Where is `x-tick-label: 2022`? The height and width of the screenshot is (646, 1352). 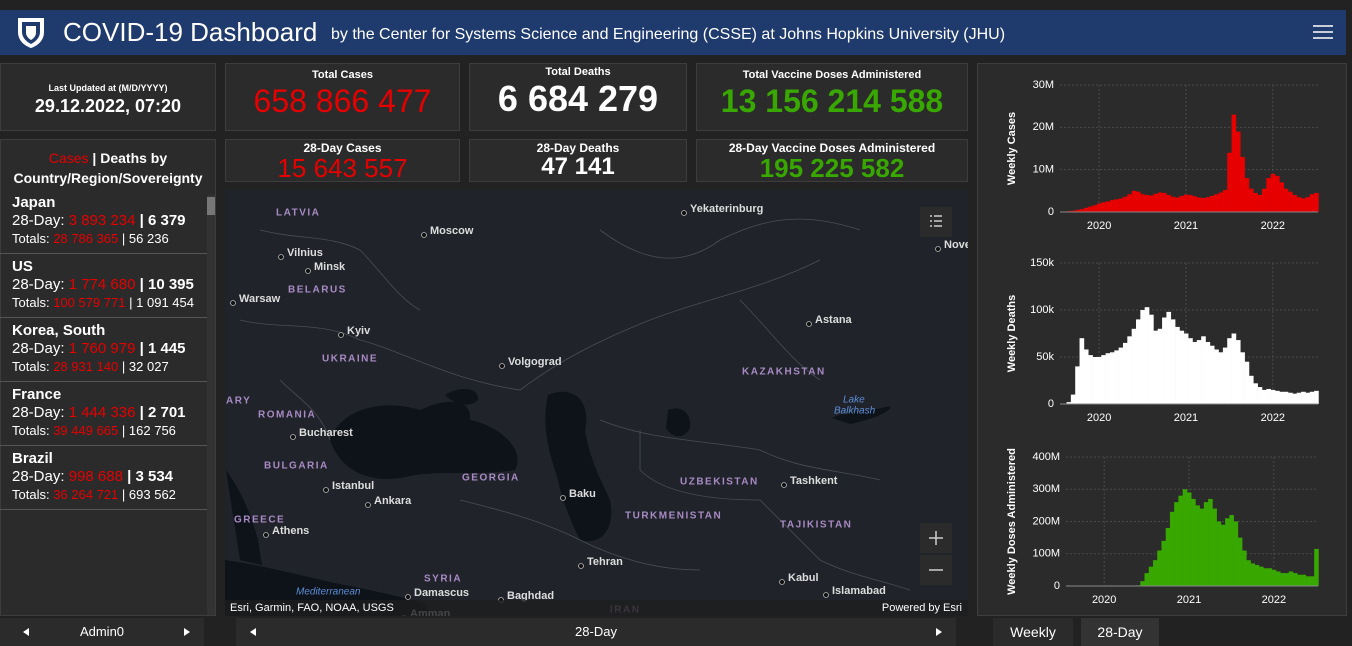 x-tick-label: 2022 is located at coordinates (1274, 600).